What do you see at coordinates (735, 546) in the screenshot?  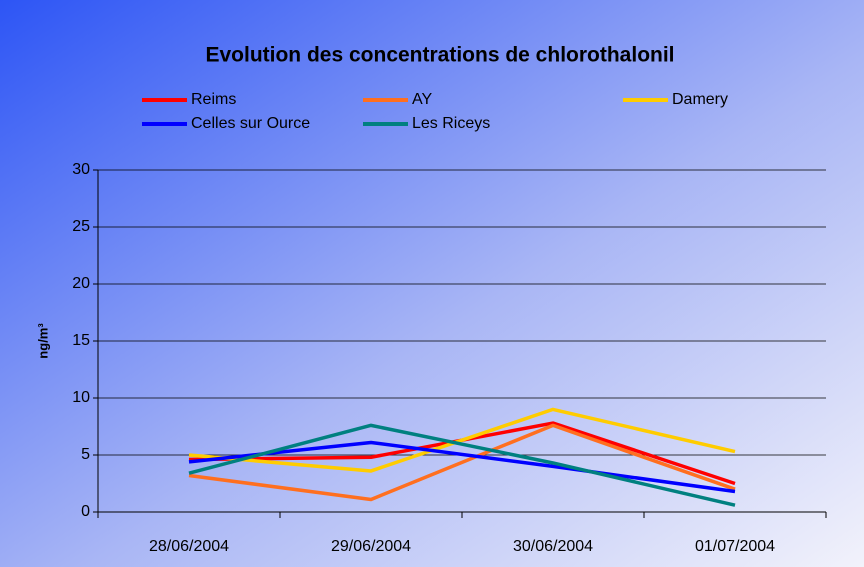 I see `x-tick-label: 01/07/2004` at bounding box center [735, 546].